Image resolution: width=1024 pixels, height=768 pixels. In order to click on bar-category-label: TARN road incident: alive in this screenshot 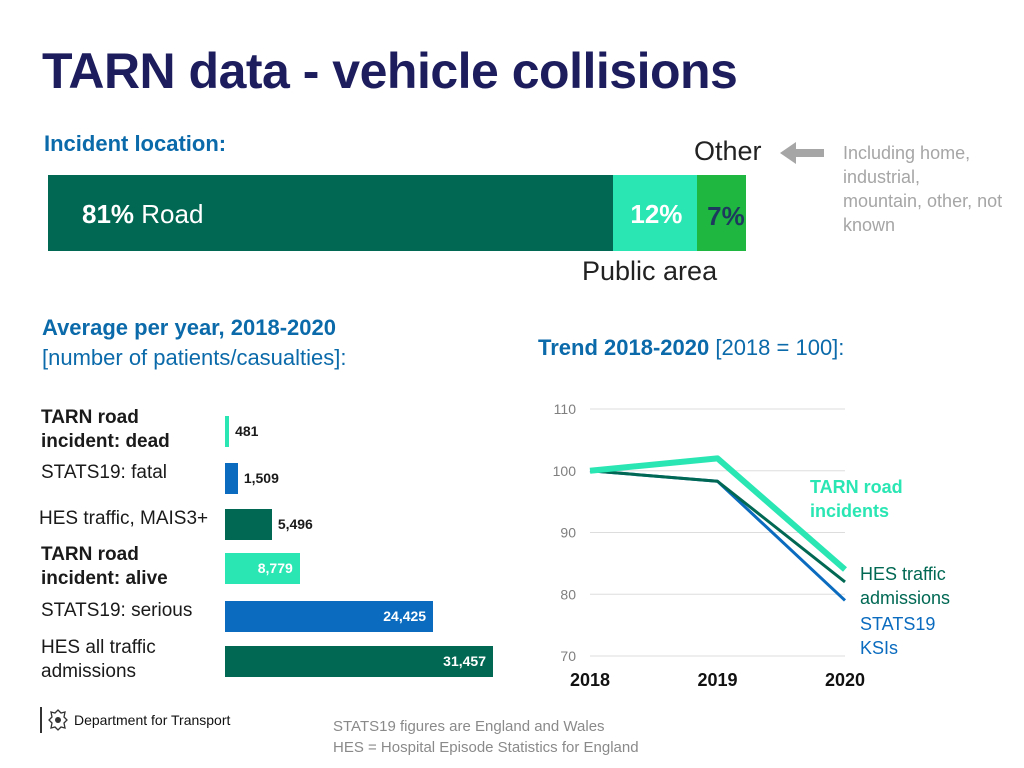, I will do `click(104, 567)`.